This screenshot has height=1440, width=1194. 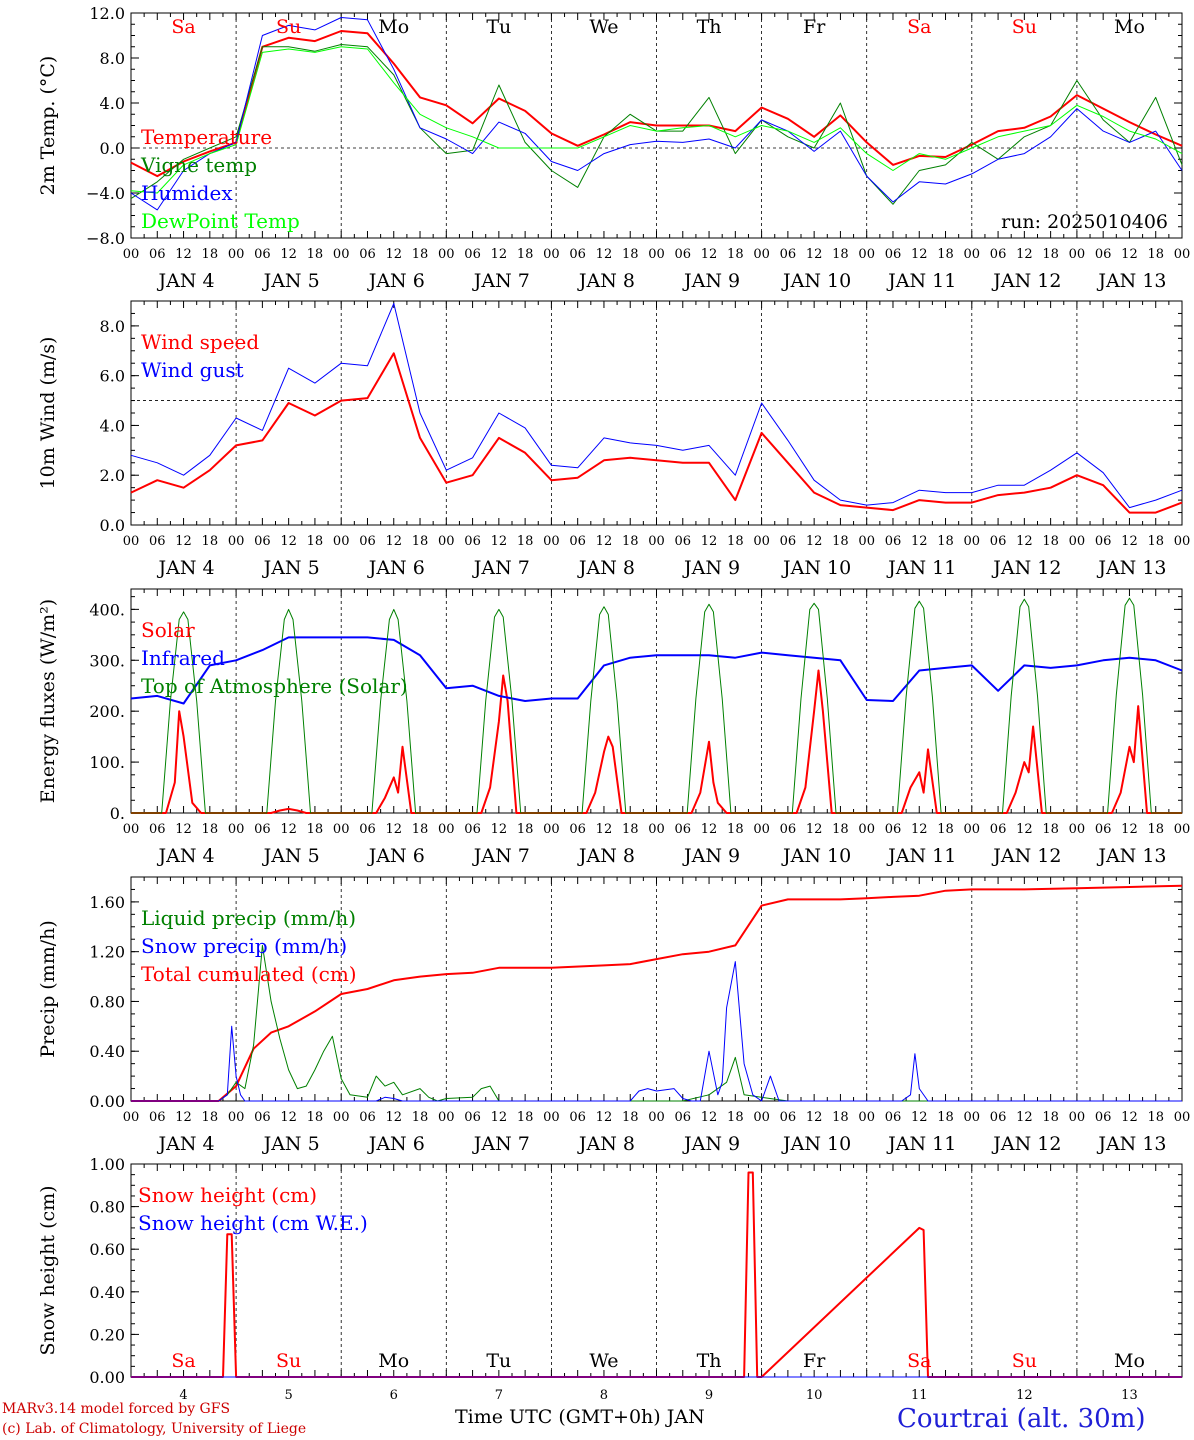 I want to click on y-tick-label: 0.0, so click(x=112, y=525).